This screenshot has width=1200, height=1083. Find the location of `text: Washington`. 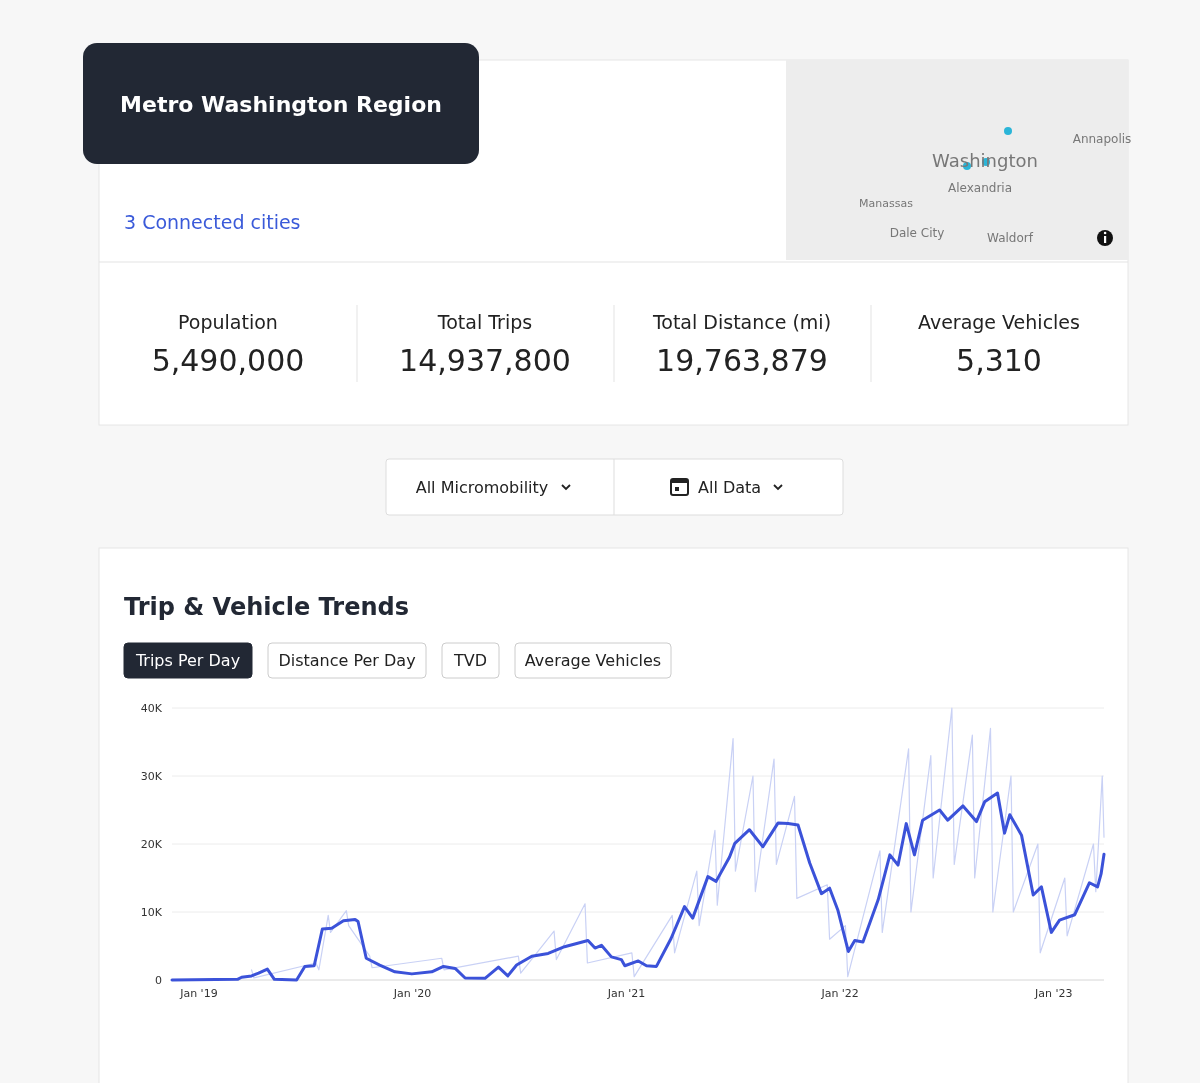

text: Washington is located at coordinates (985, 160).